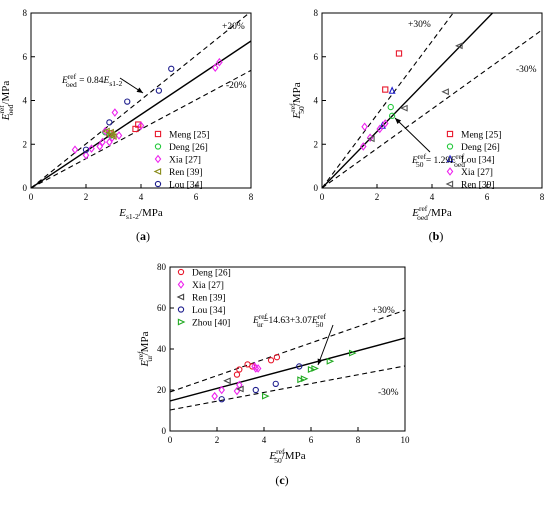 Image resolution: width=550 pixels, height=519 pixels. What do you see at coordinates (236, 86) in the screenshot?
I see `bound-label: -20%` at bounding box center [236, 86].